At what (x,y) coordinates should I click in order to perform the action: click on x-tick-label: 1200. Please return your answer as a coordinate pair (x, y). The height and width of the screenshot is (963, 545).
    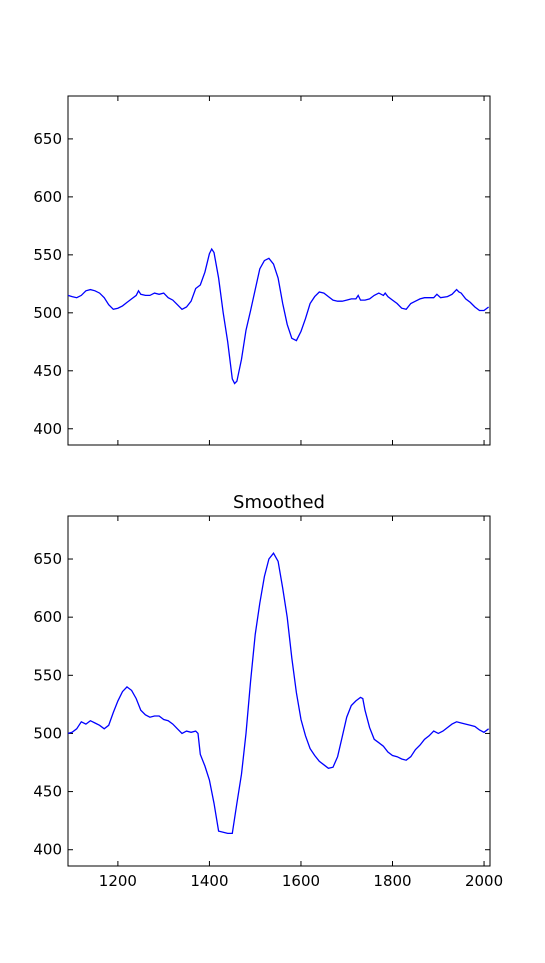
    Looking at the image, I should click on (118, 881).